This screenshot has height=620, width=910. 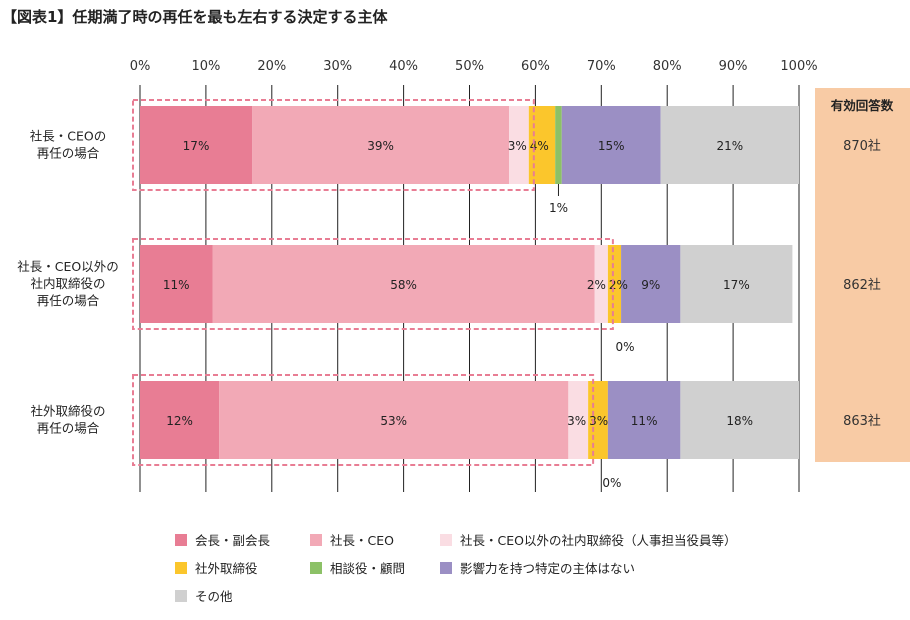 I want to click on x-tick-label: 0%, so click(x=140, y=66).